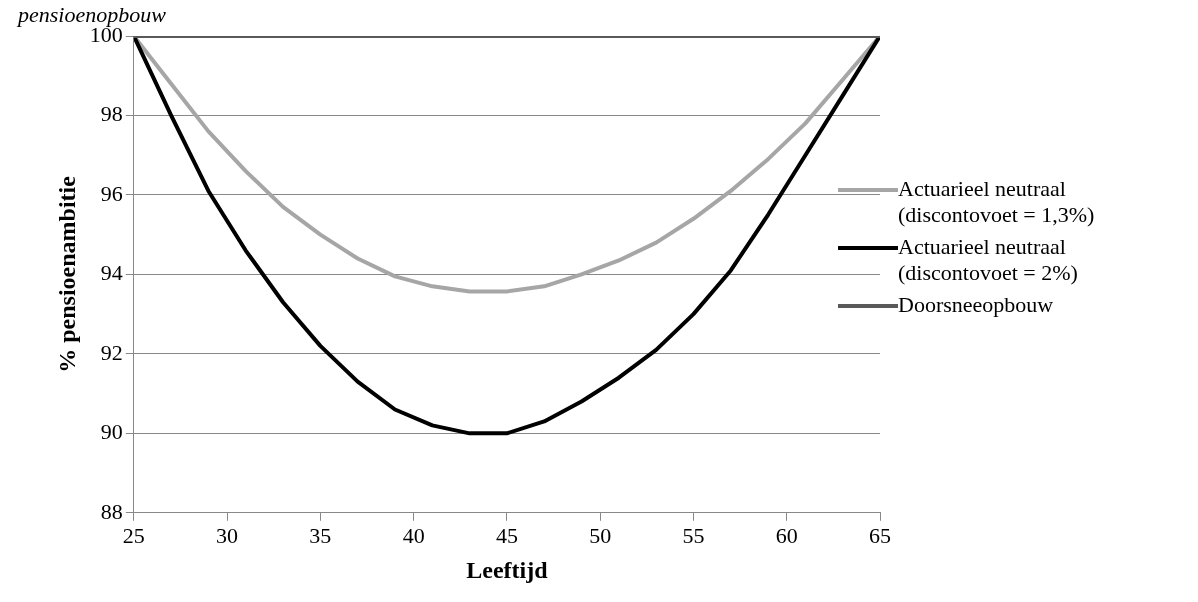 The height and width of the screenshot is (602, 1198). Describe the element at coordinates (227, 535) in the screenshot. I see `x-tick-label: 30` at that location.